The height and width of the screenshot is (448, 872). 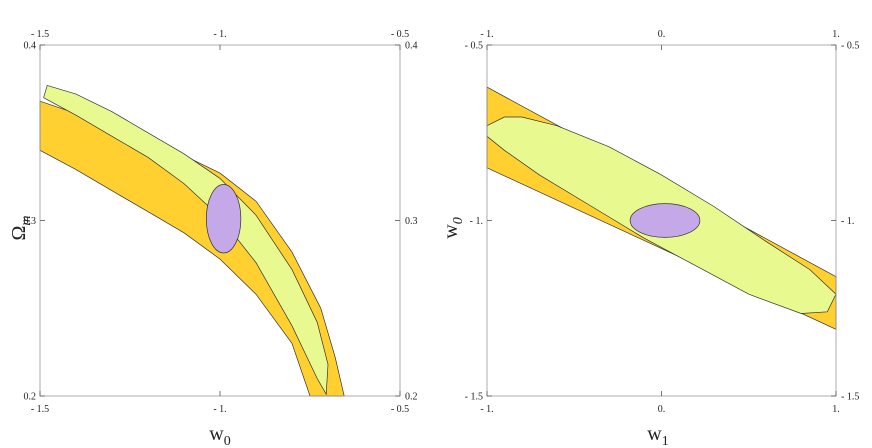 What do you see at coordinates (21, 228) in the screenshot?
I see `y-axis-label: Ωm` at bounding box center [21, 228].